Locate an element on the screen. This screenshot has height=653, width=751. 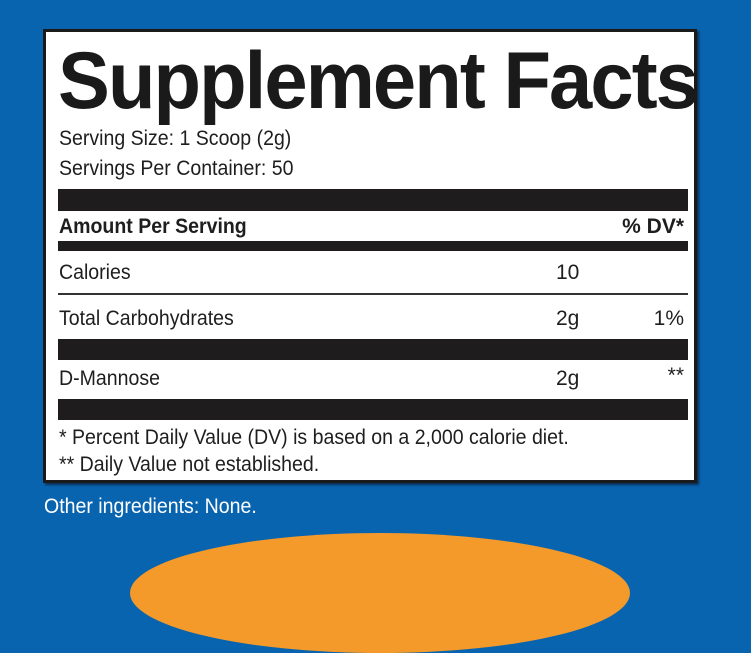
servings-per-container: Servings Per Container: 50 is located at coordinates (176, 168).